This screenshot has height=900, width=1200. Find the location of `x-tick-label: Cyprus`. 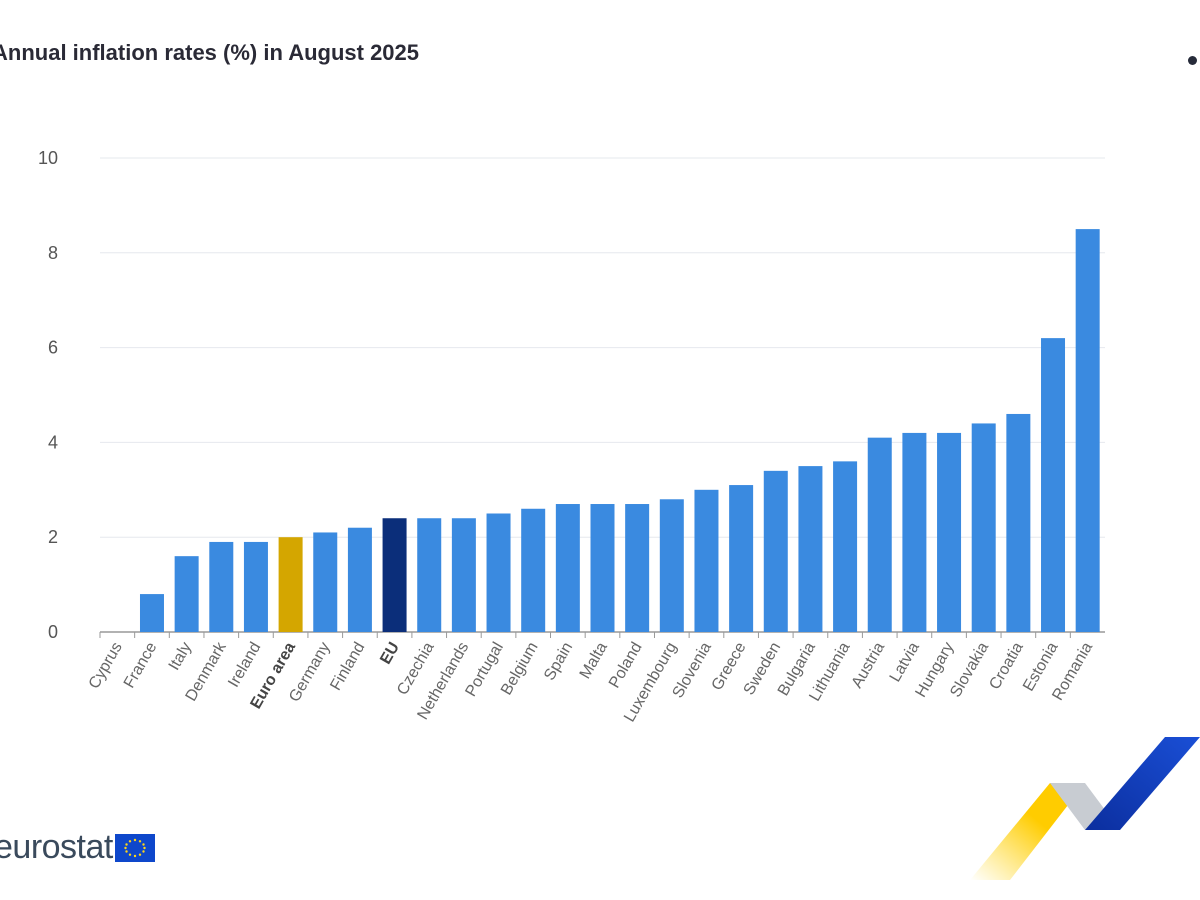

x-tick-label: Cyprus is located at coordinates (106, 666).